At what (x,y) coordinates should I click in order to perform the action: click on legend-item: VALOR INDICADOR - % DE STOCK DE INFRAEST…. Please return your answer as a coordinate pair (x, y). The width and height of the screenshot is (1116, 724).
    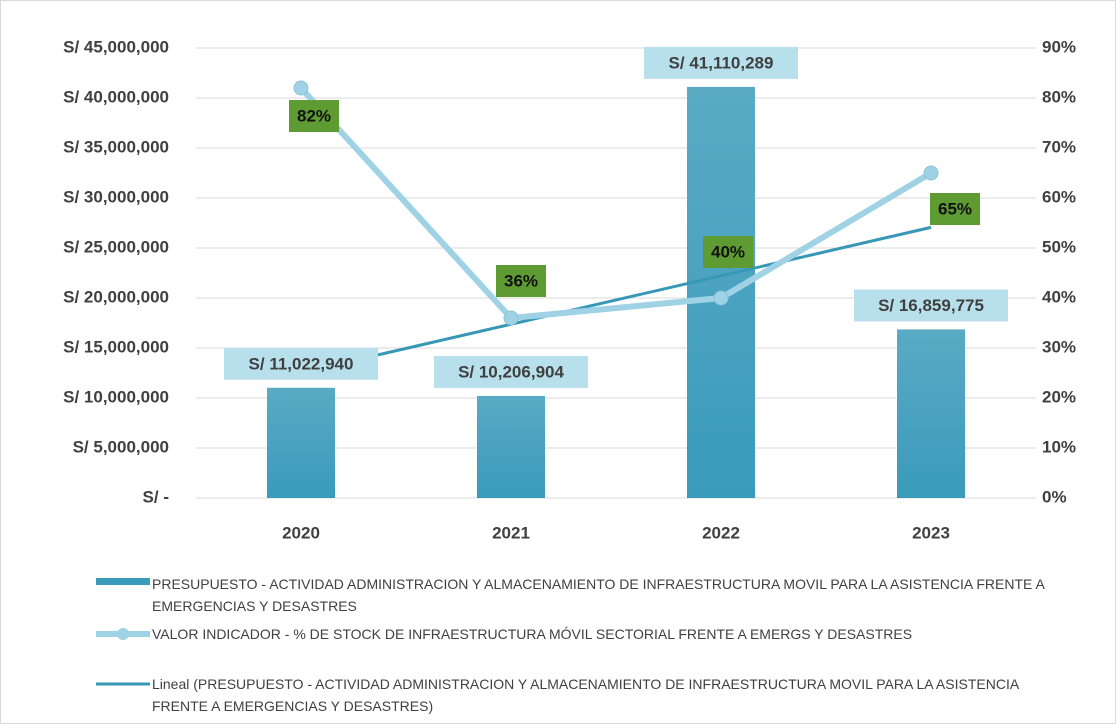
    Looking at the image, I should click on (584, 634).